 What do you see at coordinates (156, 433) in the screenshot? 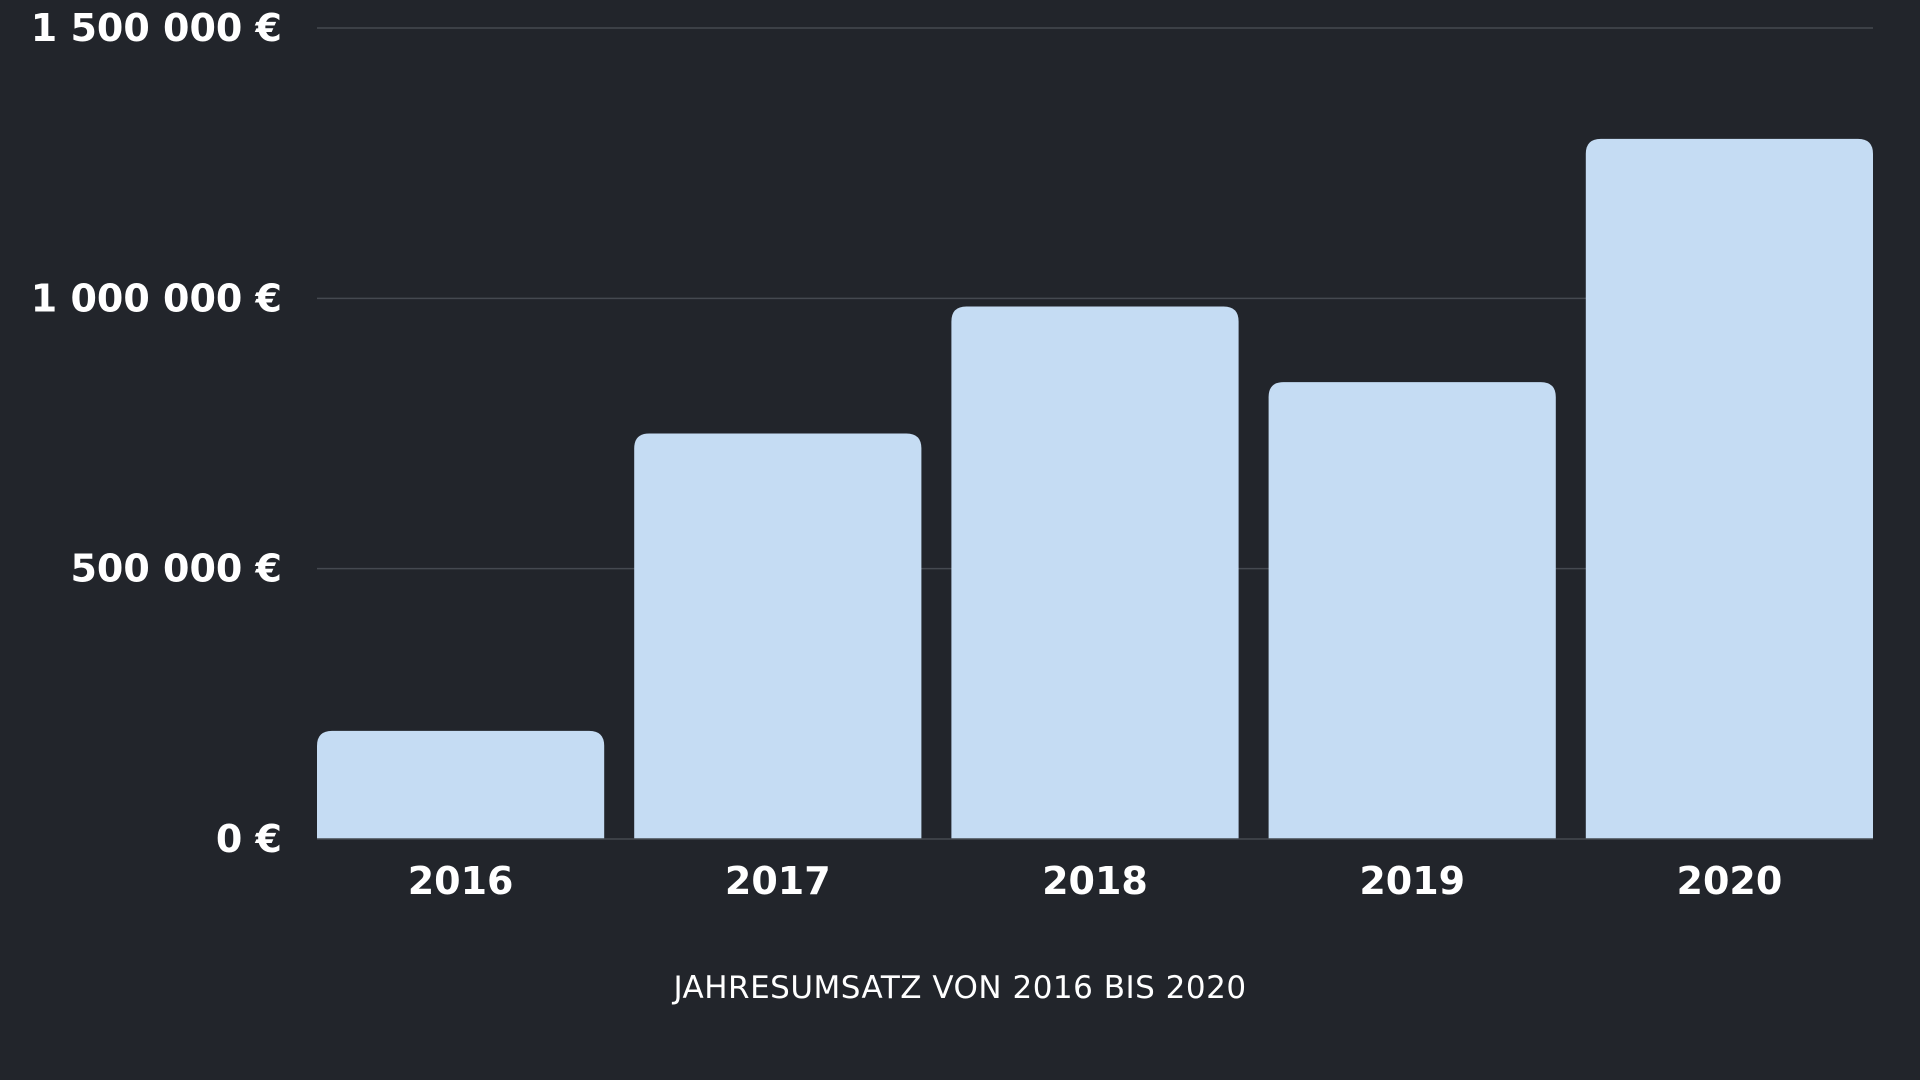
I see `y-tick-labels: 0 € 500 000 € 1 000 000 € 1 500 000 €` at bounding box center [156, 433].